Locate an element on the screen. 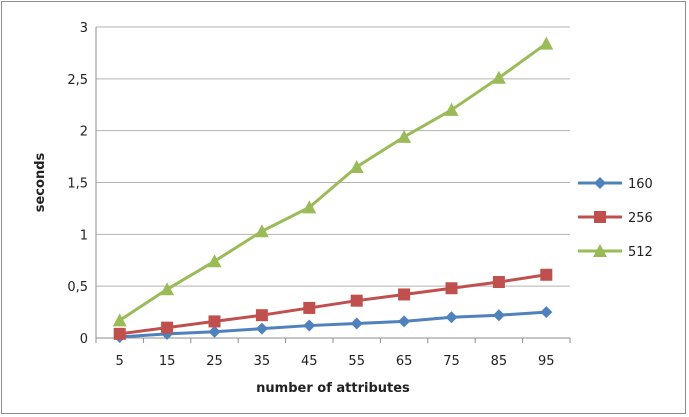 Image resolution: width=689 pixels, height=417 pixels. legend-label: 512 is located at coordinates (640, 252).